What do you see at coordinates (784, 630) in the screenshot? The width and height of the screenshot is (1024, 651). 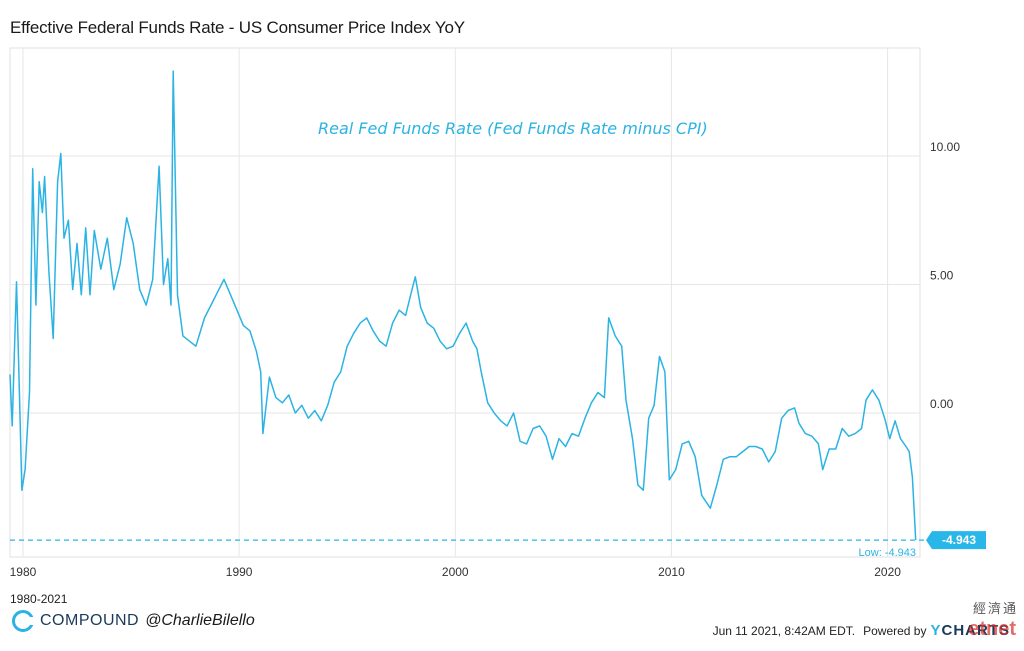 I see `timestamp: Jun 11 2021, 8:42AM EDT.` at bounding box center [784, 630].